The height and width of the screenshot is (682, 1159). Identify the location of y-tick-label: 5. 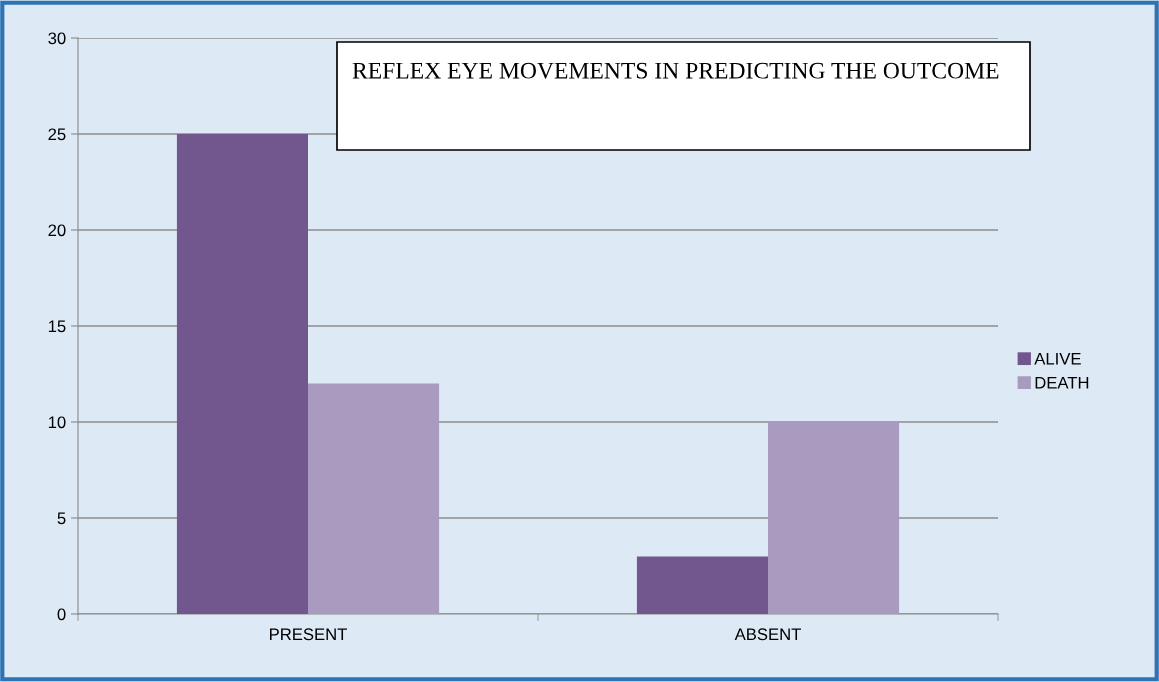
(61, 518).